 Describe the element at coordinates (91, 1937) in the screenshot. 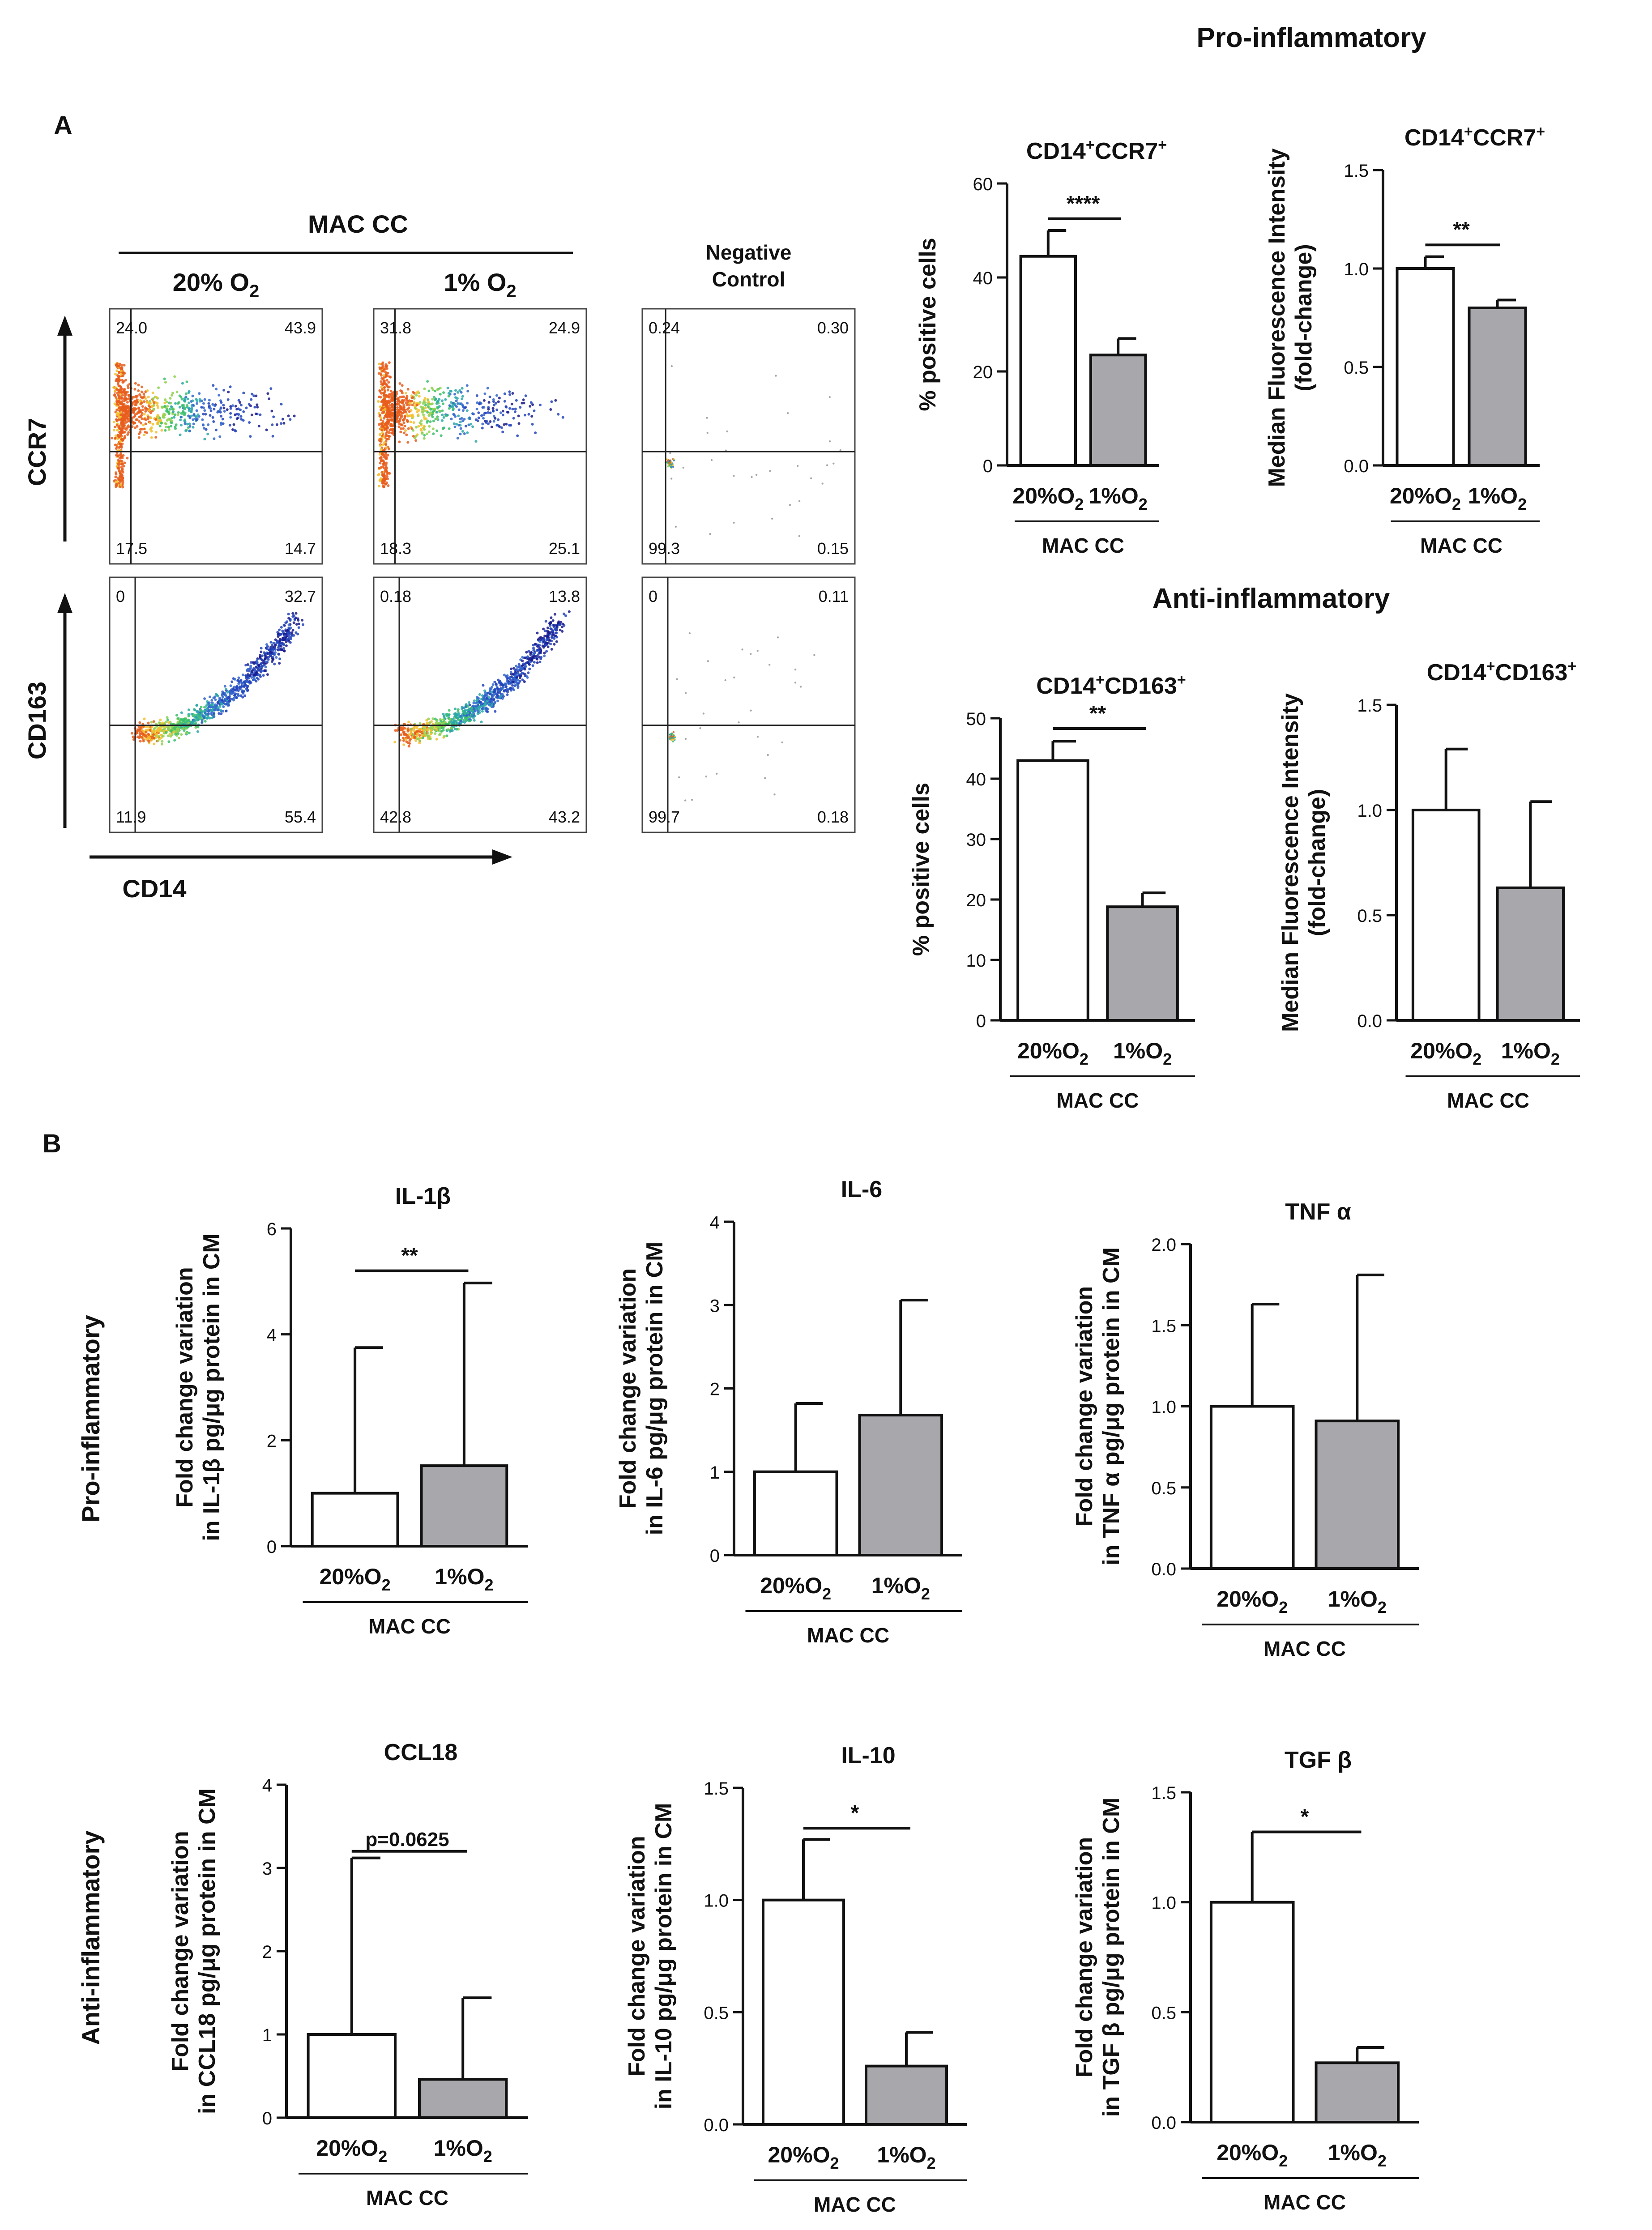

I see `row-label-anti: Anti-inflammatory` at that location.